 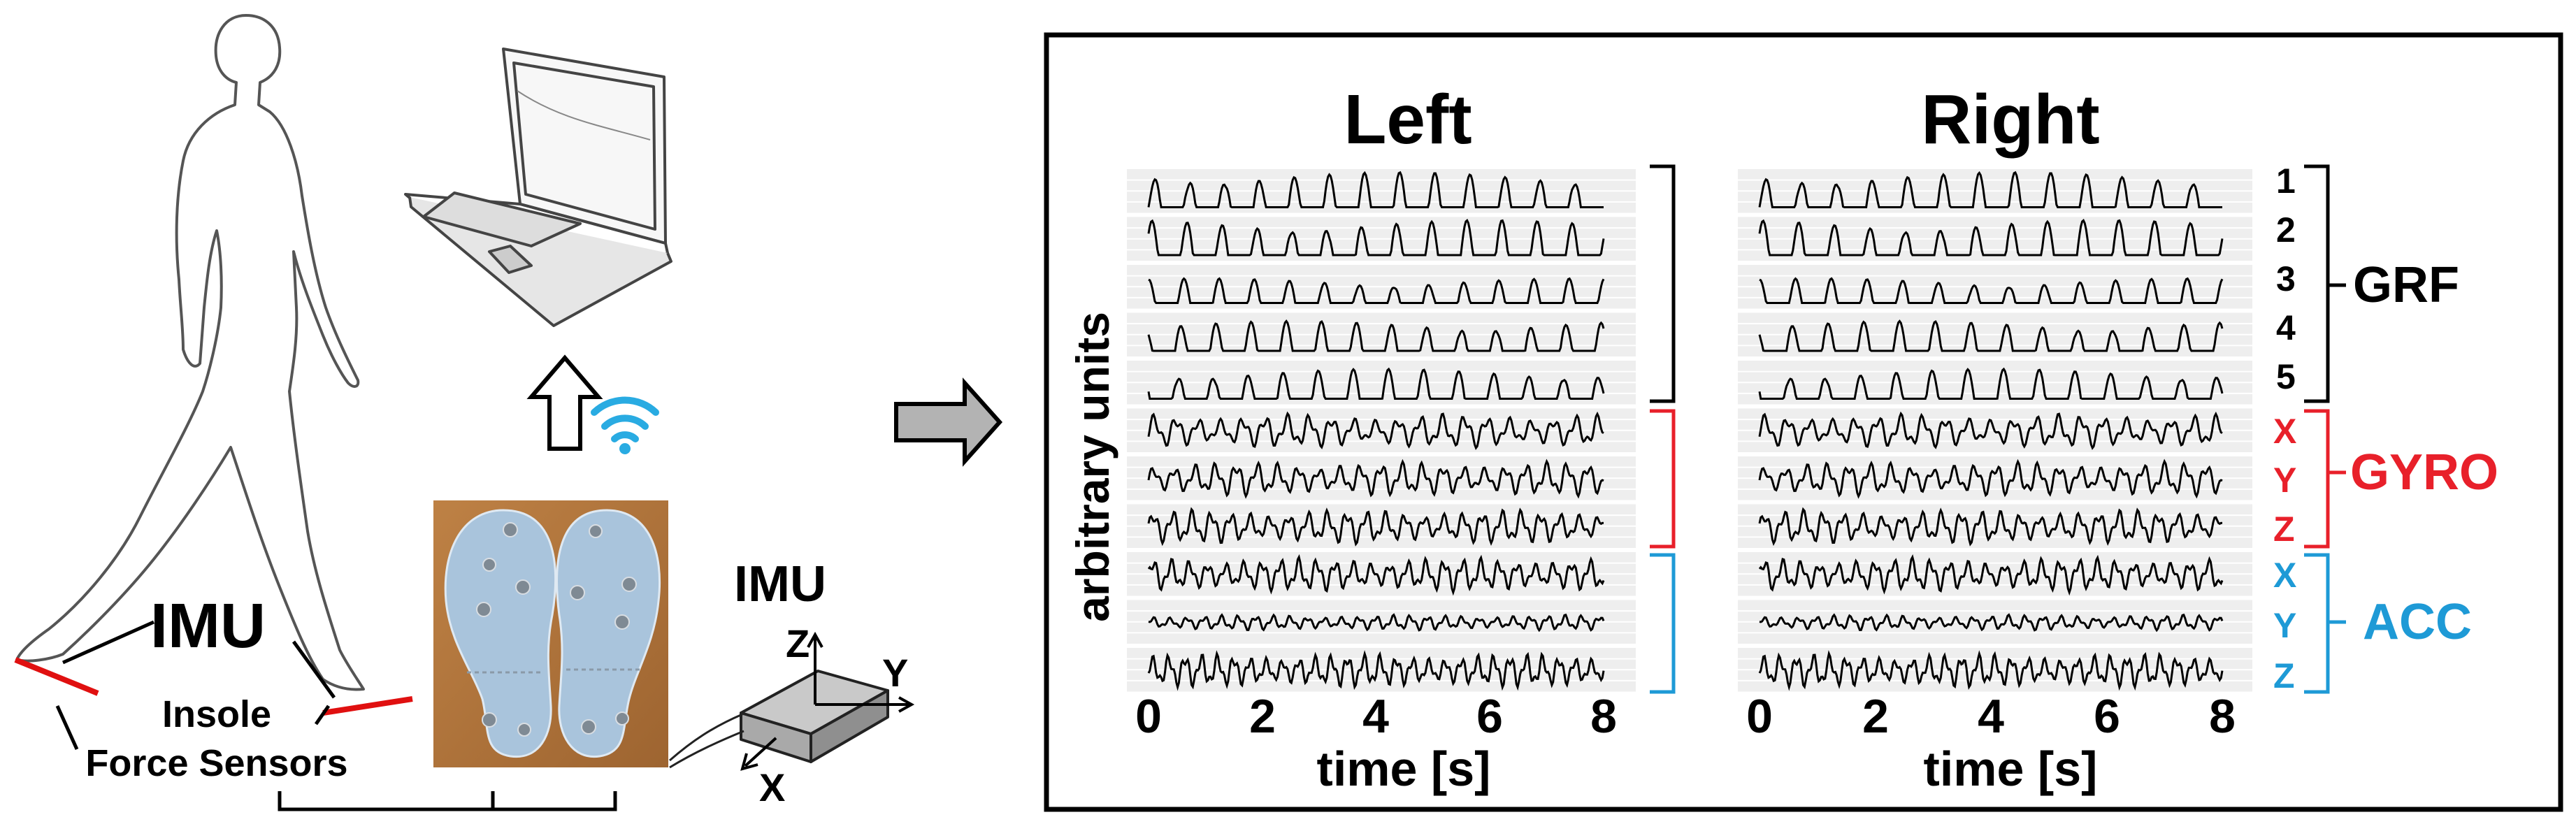 I want to click on right-arrow-icon, so click(x=948, y=422).